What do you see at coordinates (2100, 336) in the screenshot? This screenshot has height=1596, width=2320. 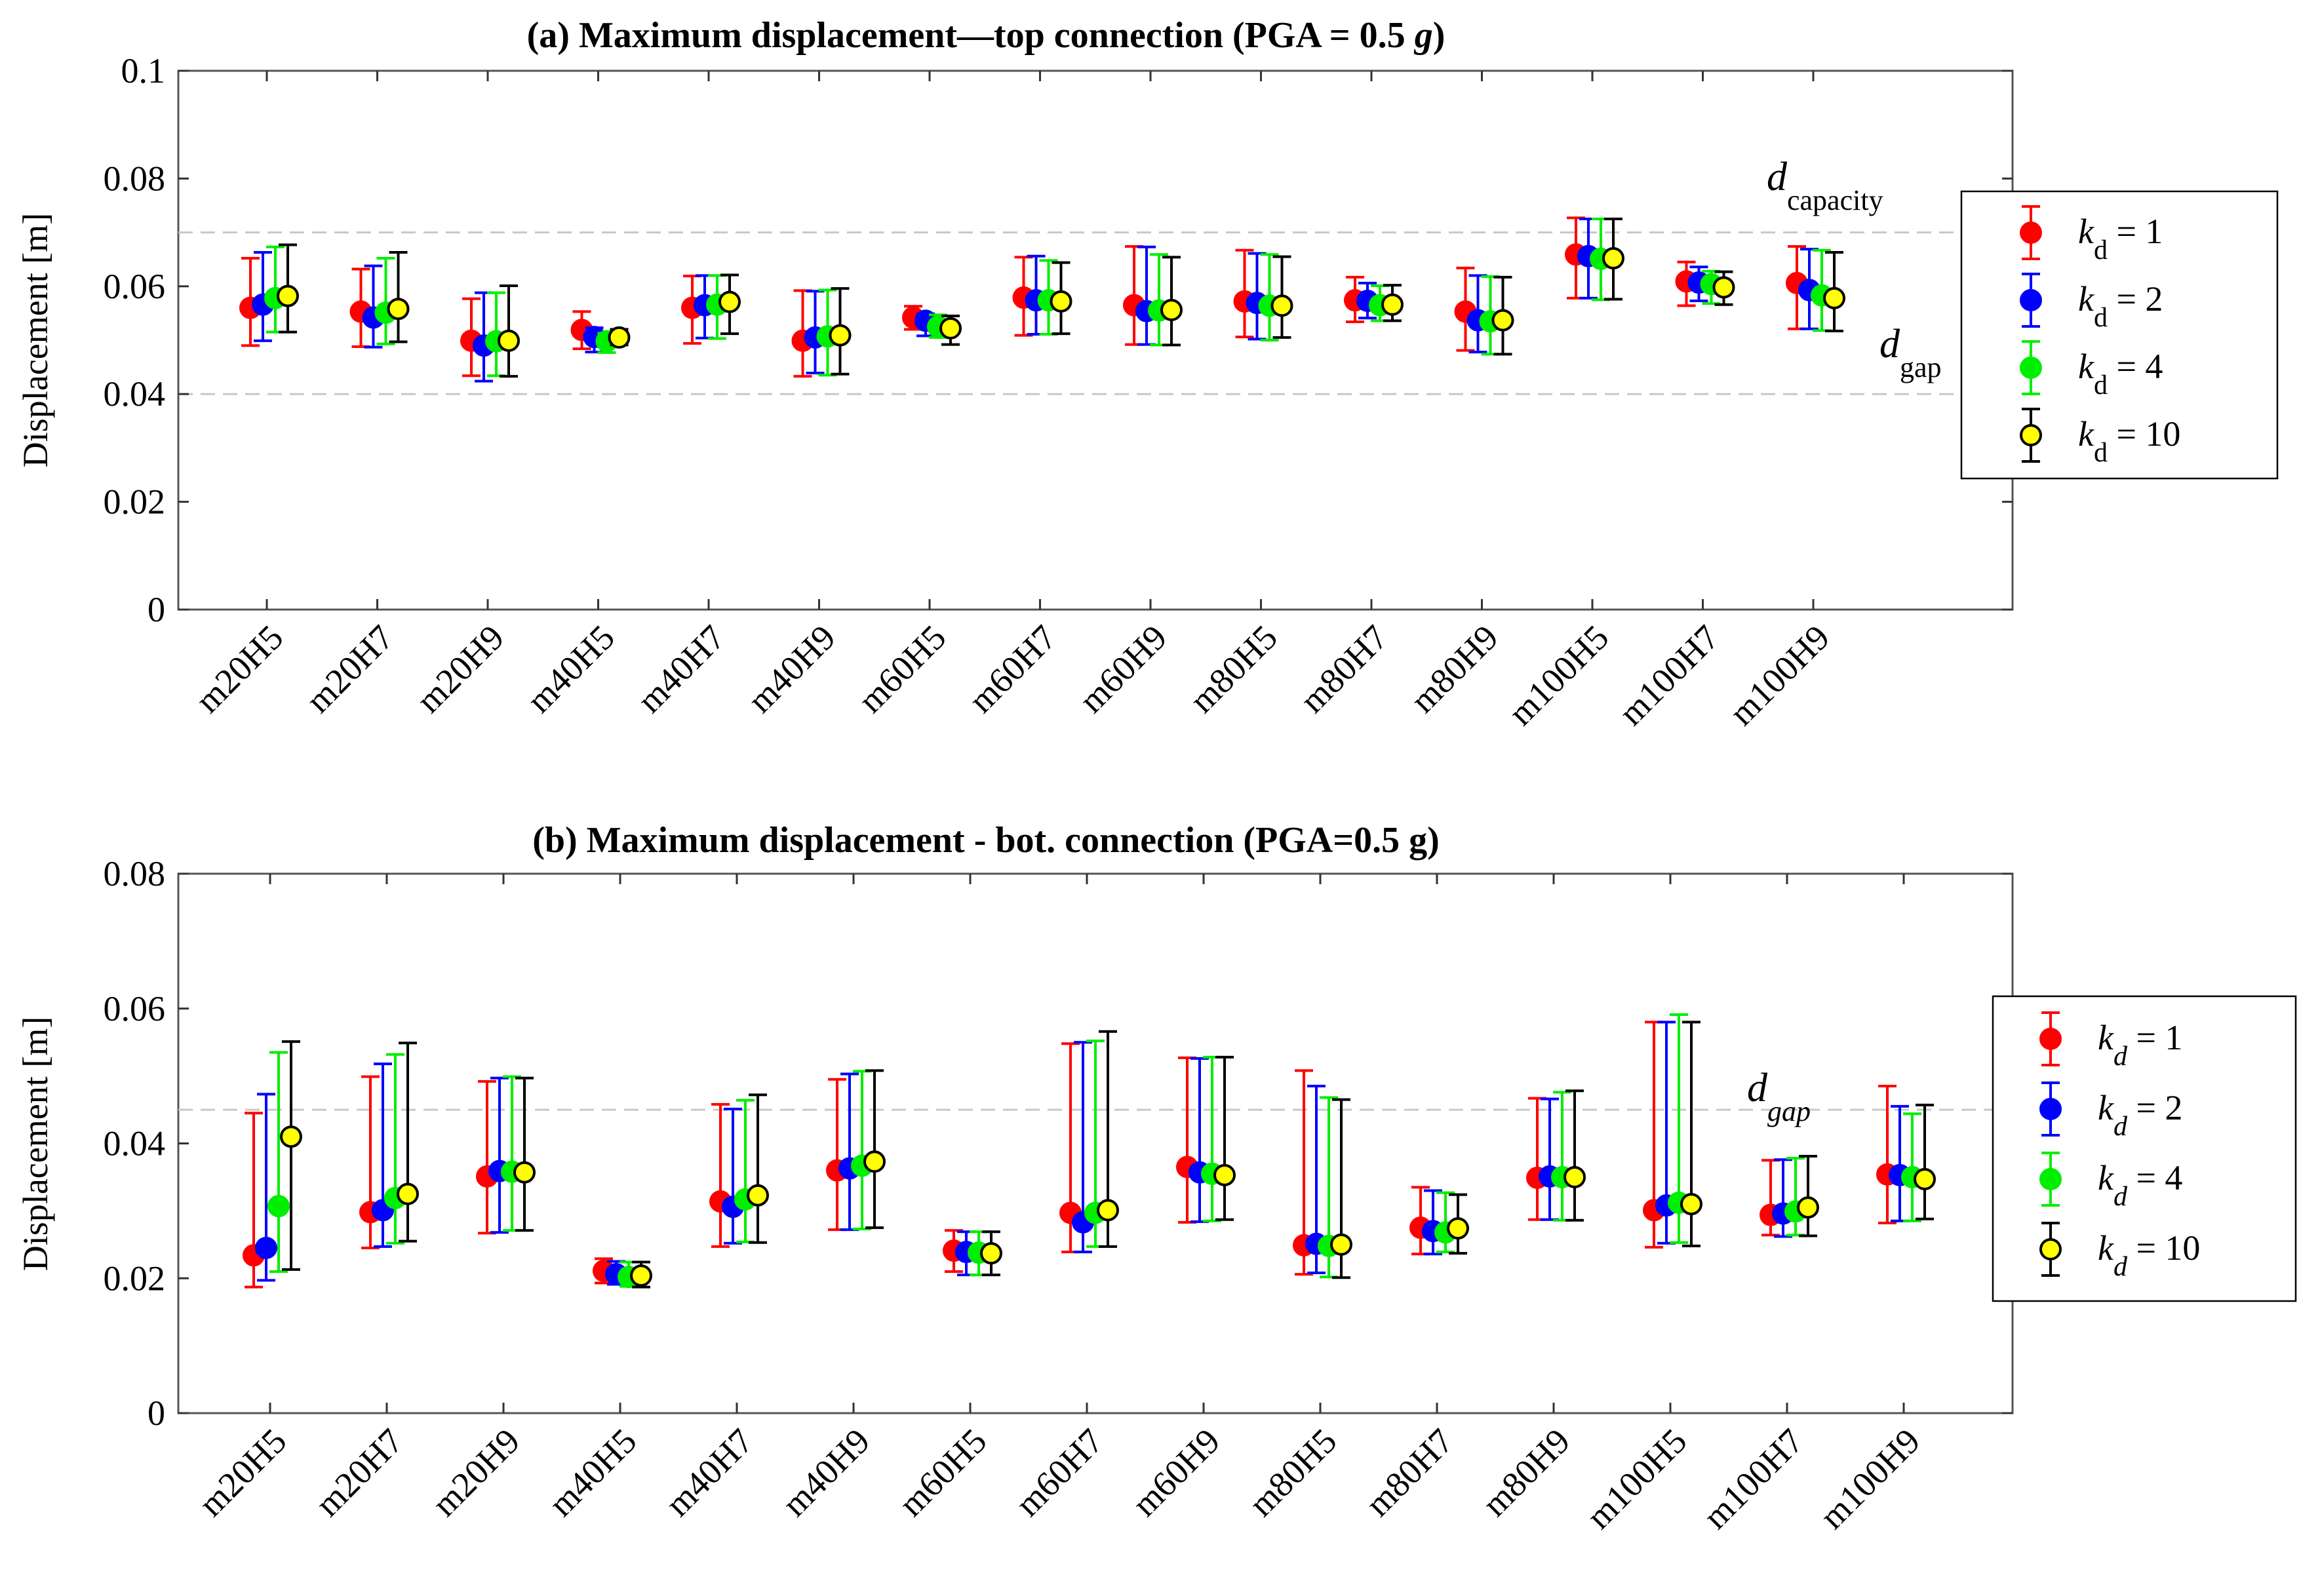 I see `chart-a-legend: kd = 1 kd = 2 kd = 4 kd = 10` at bounding box center [2100, 336].